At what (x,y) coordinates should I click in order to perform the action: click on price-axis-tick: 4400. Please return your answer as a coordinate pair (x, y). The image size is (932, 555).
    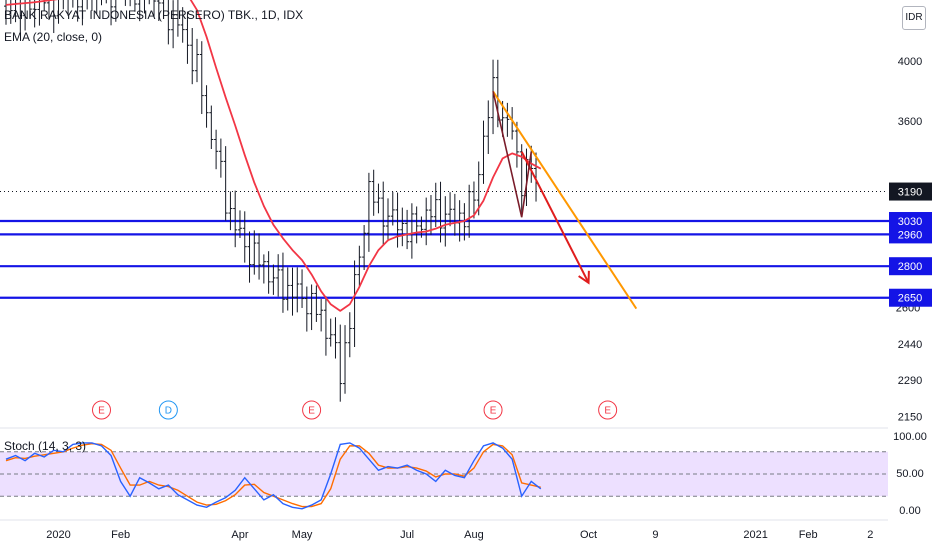
    Looking at the image, I should click on (910, 1).